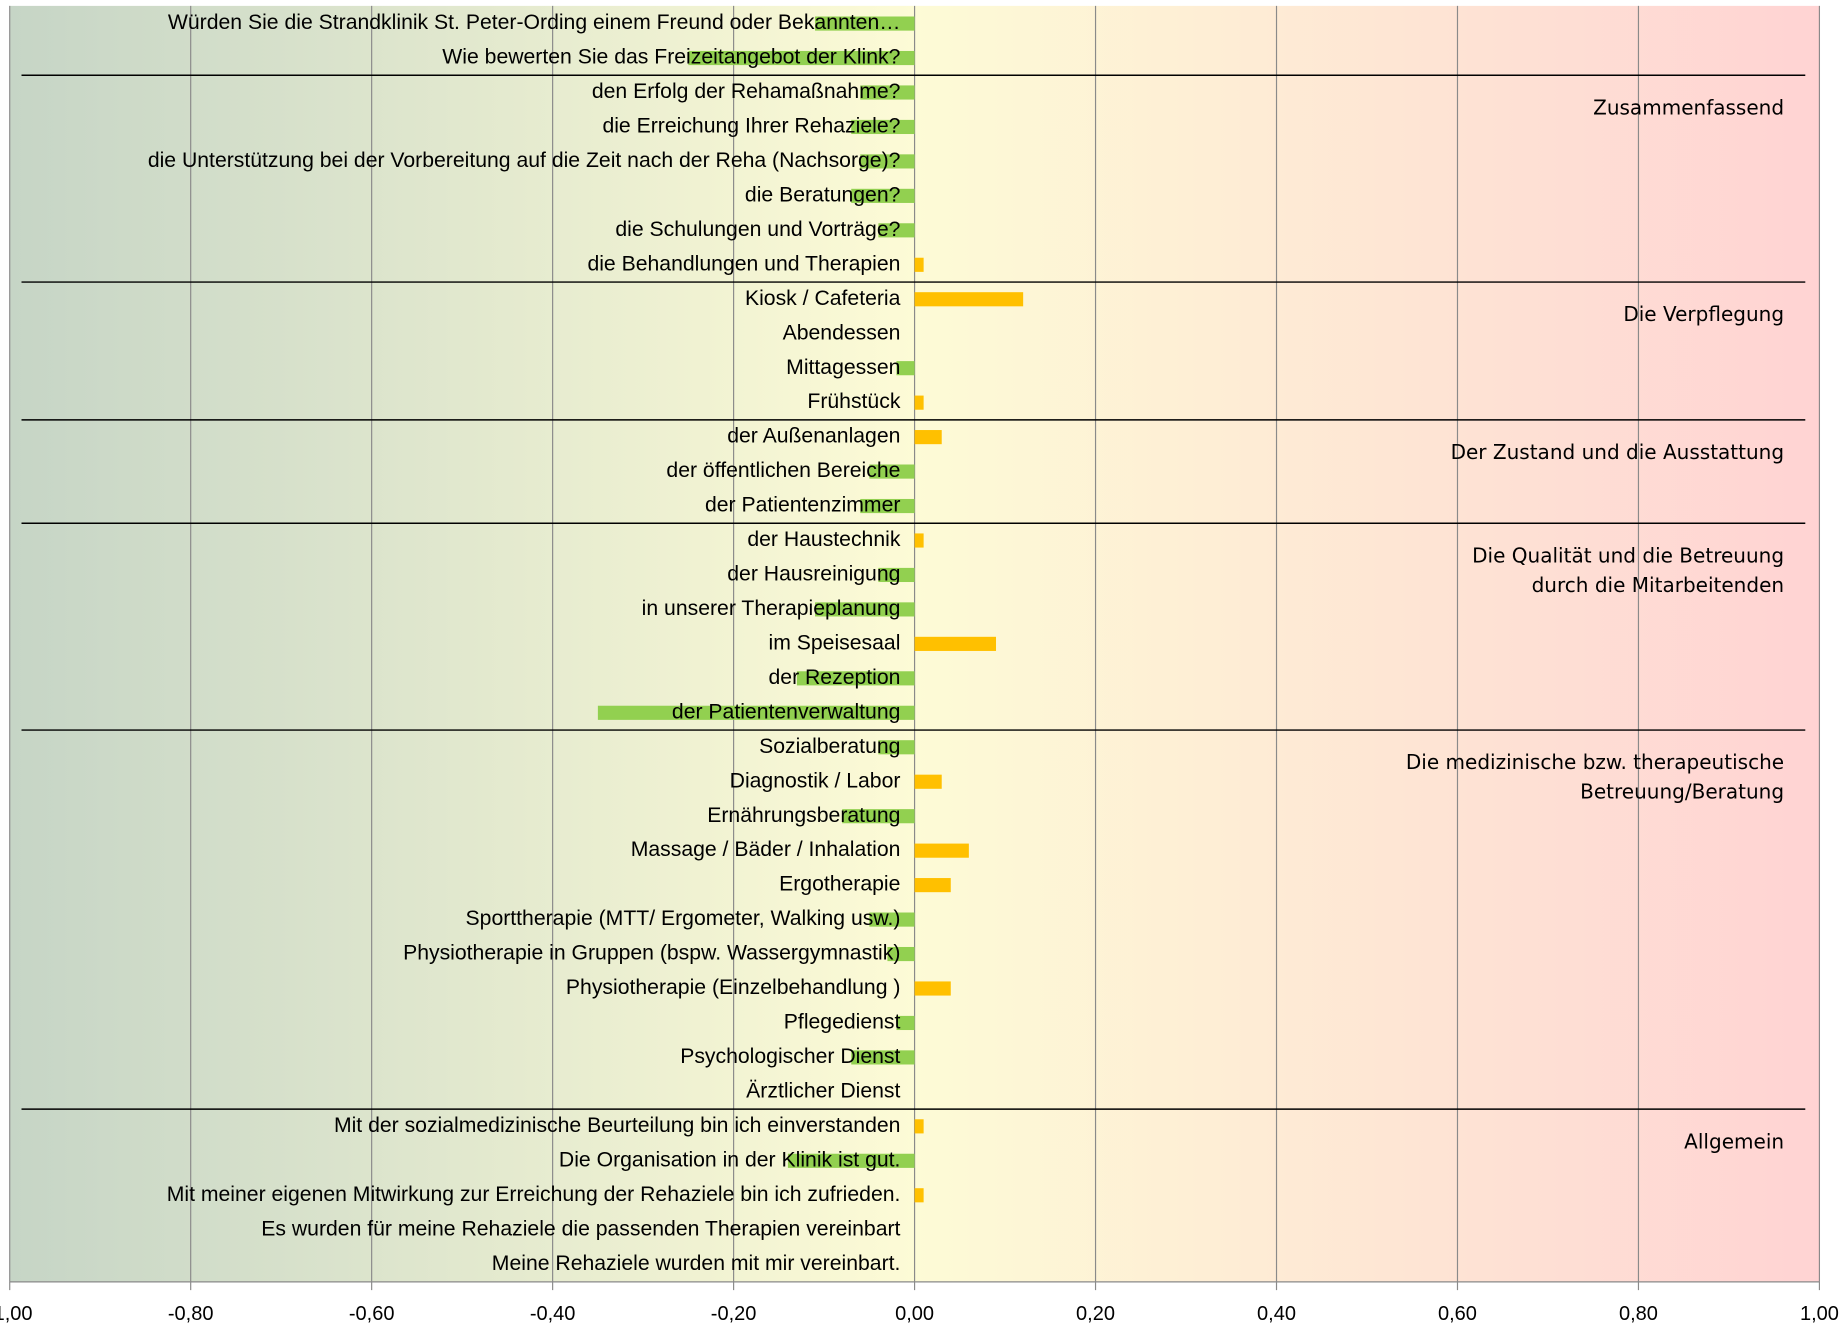 The width and height of the screenshot is (1848, 1329). Describe the element at coordinates (853, 401) in the screenshot. I see `category-label: Frühstück` at that location.